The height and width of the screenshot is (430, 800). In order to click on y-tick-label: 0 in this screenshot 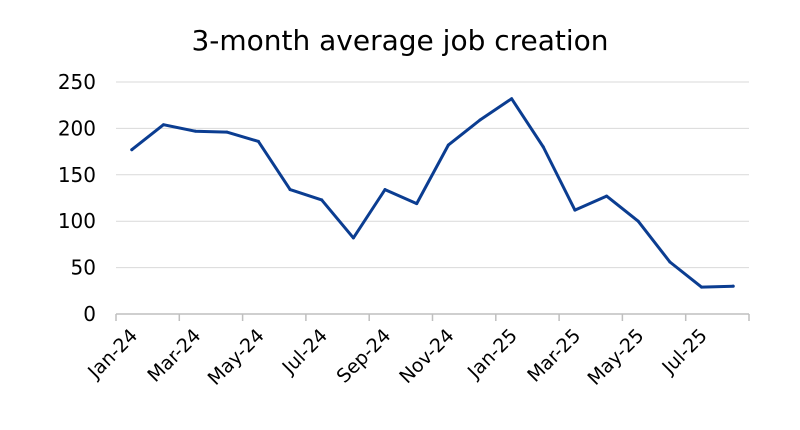, I will do `click(89, 314)`.